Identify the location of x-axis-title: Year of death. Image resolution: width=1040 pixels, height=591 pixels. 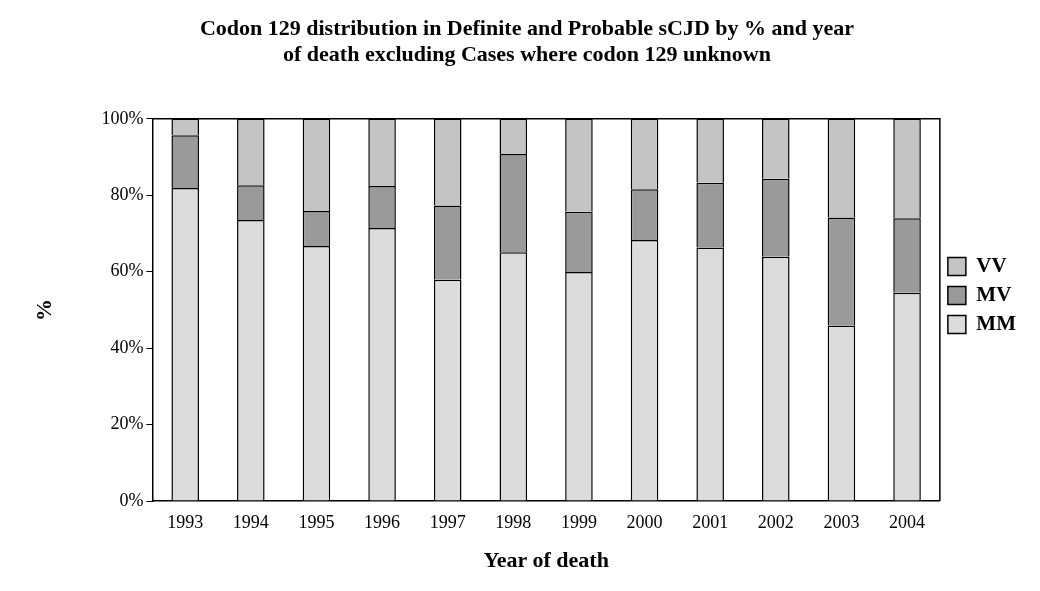
(546, 560).